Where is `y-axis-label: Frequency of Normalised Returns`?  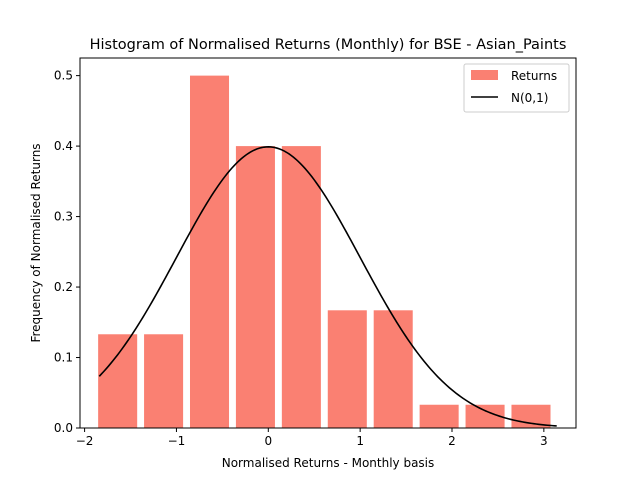 y-axis-label: Frequency of Normalised Returns is located at coordinates (36, 242).